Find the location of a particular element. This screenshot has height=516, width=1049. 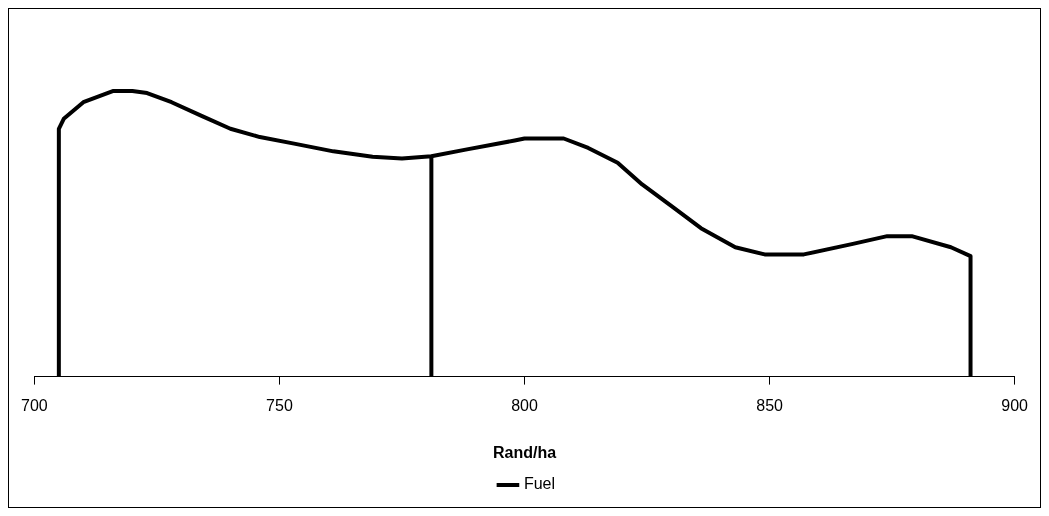

legend-label: Fuel is located at coordinates (539, 484).